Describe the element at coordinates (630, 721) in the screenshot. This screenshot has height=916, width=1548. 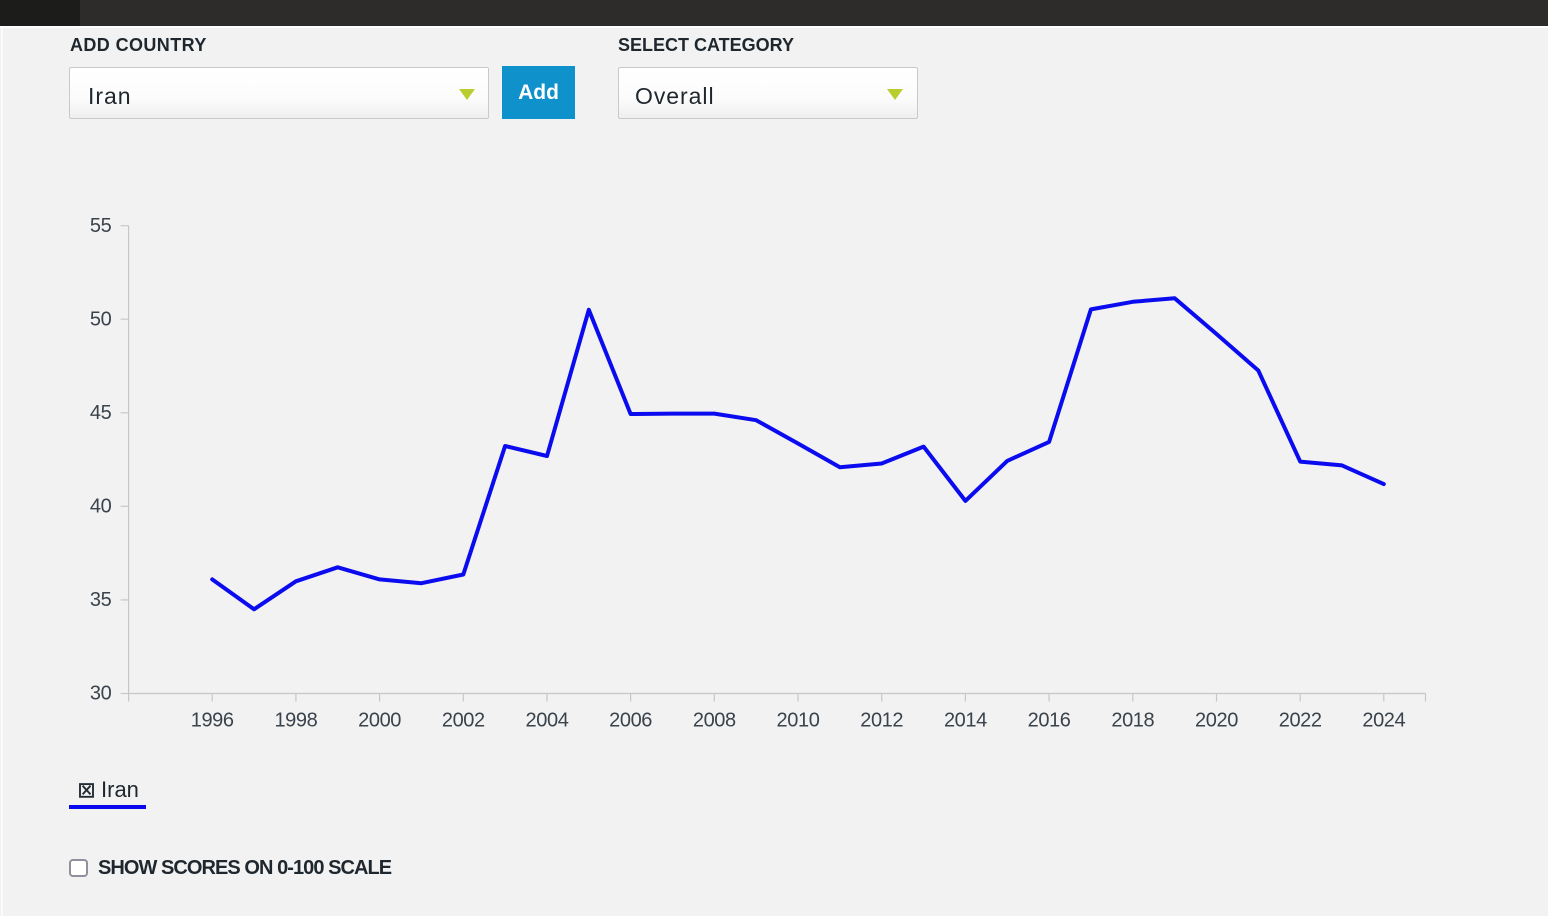
I see `svg-text: 2006` at that location.